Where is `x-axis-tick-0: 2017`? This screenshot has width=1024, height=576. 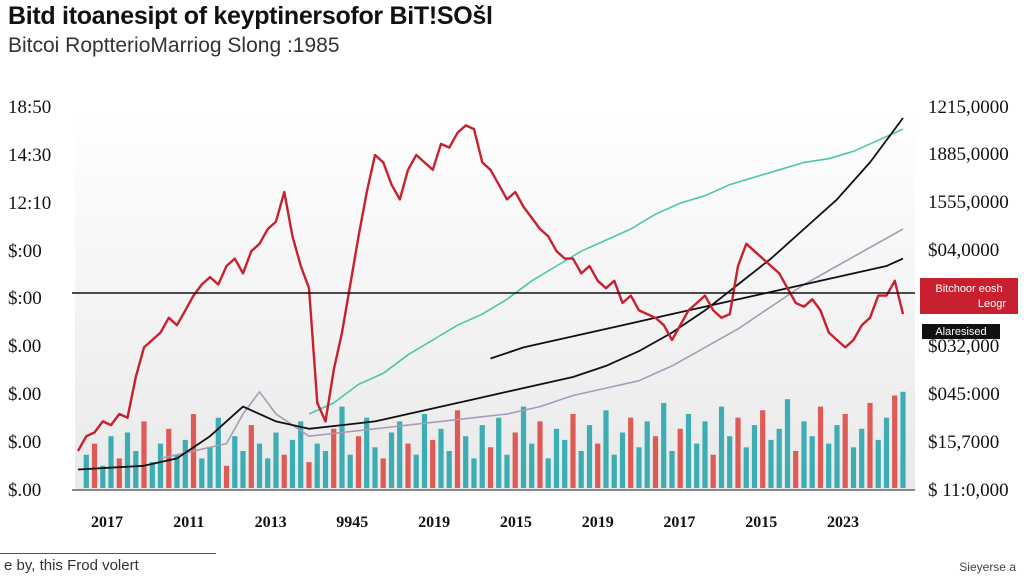
x-axis-tick-0: 2017 is located at coordinates (107, 522).